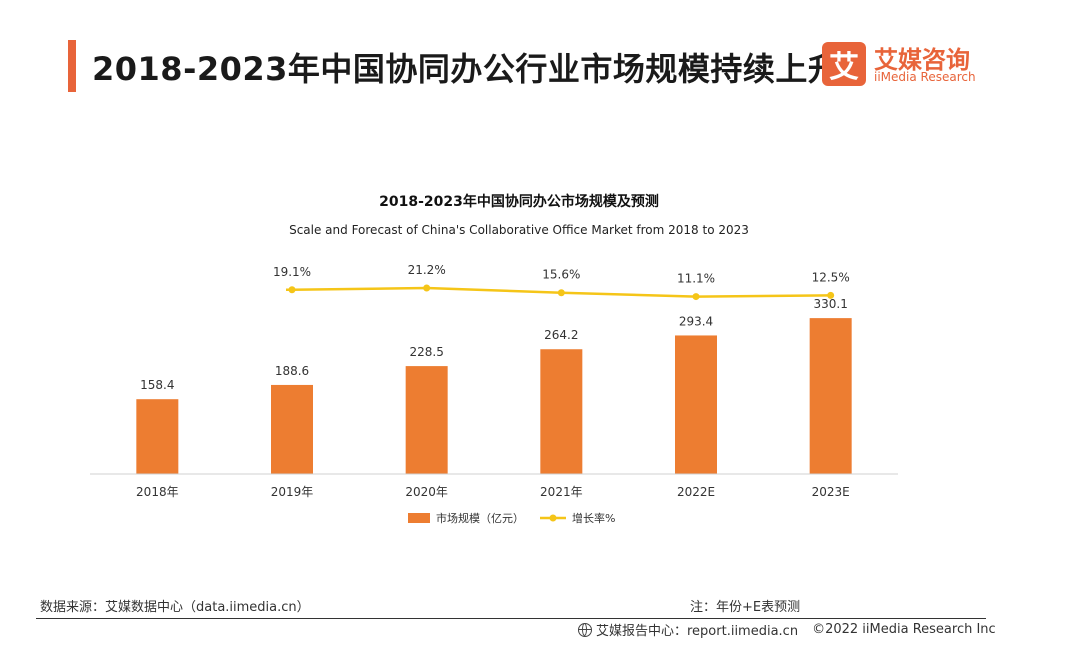 This screenshot has height=666, width=1080. Describe the element at coordinates (157, 492) in the screenshot. I see `x-tick-label: 2018年` at that location.